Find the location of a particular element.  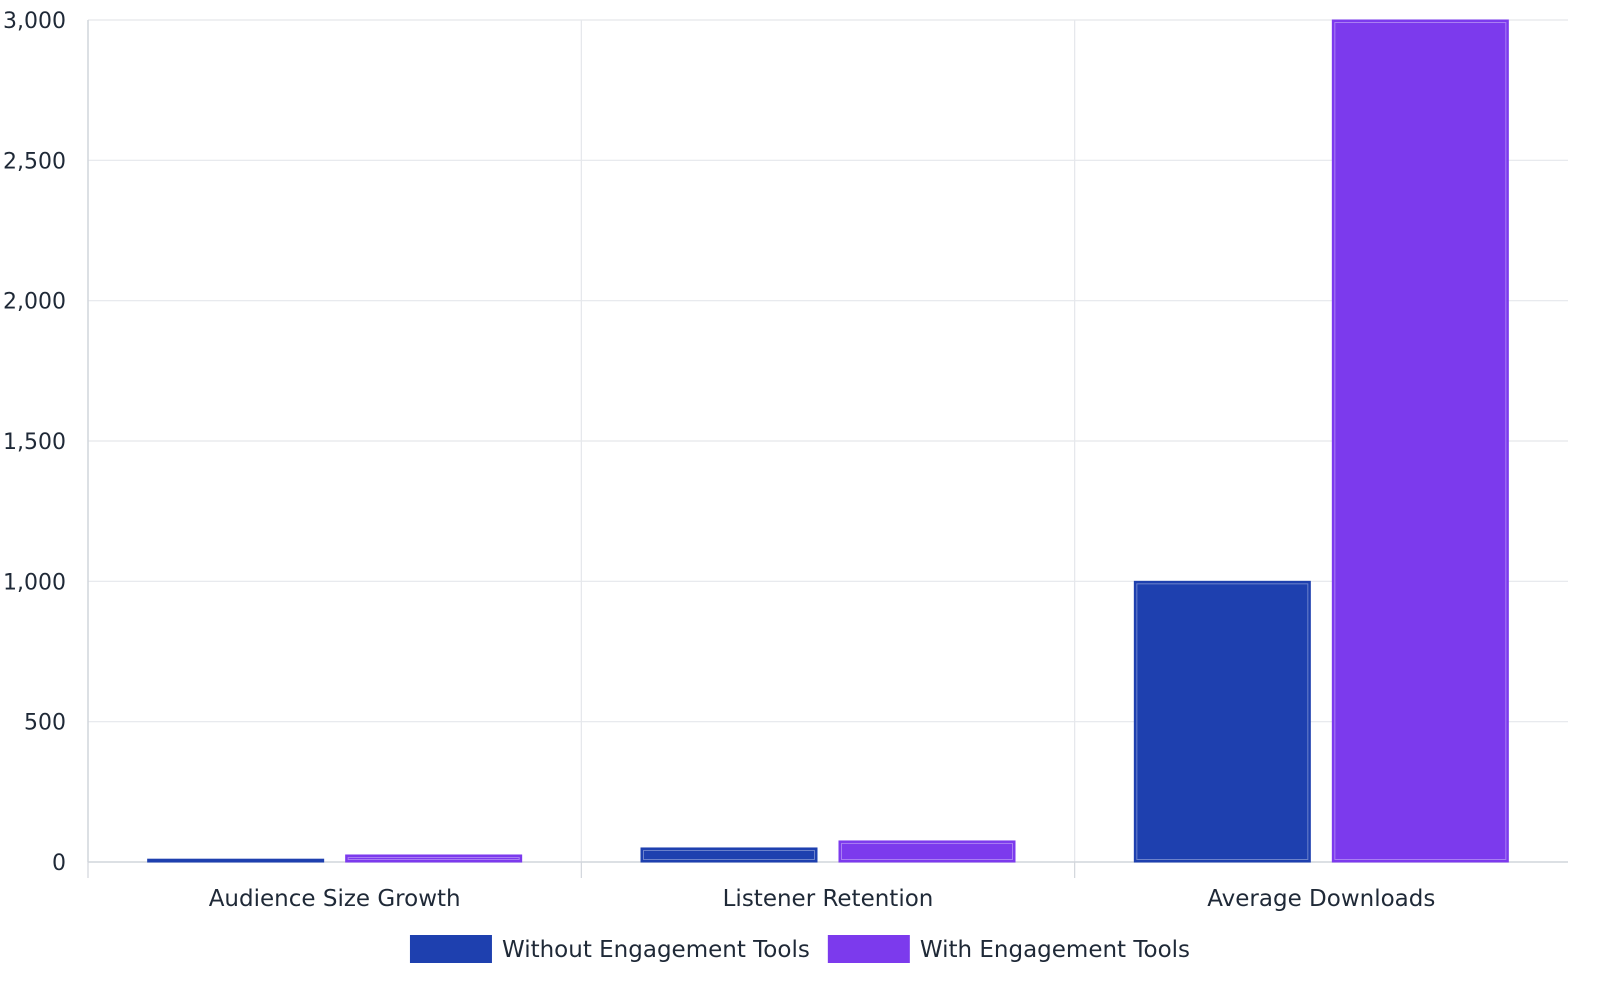

y-tick-label: 1,500 is located at coordinates (34, 442).